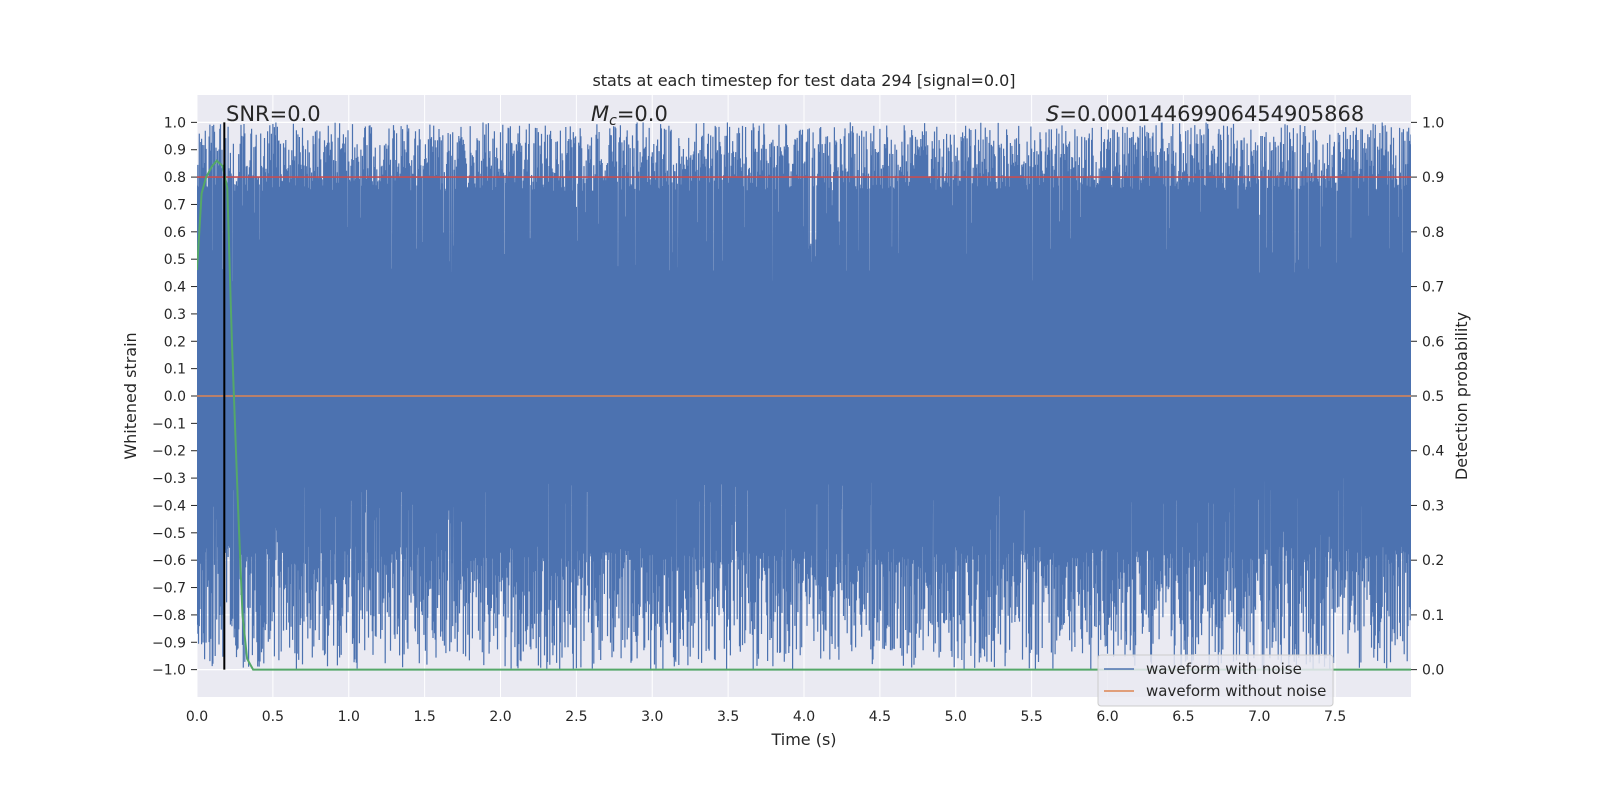 The height and width of the screenshot is (800, 1600). I want to click on x-tick-label: 5.0, so click(956, 717).